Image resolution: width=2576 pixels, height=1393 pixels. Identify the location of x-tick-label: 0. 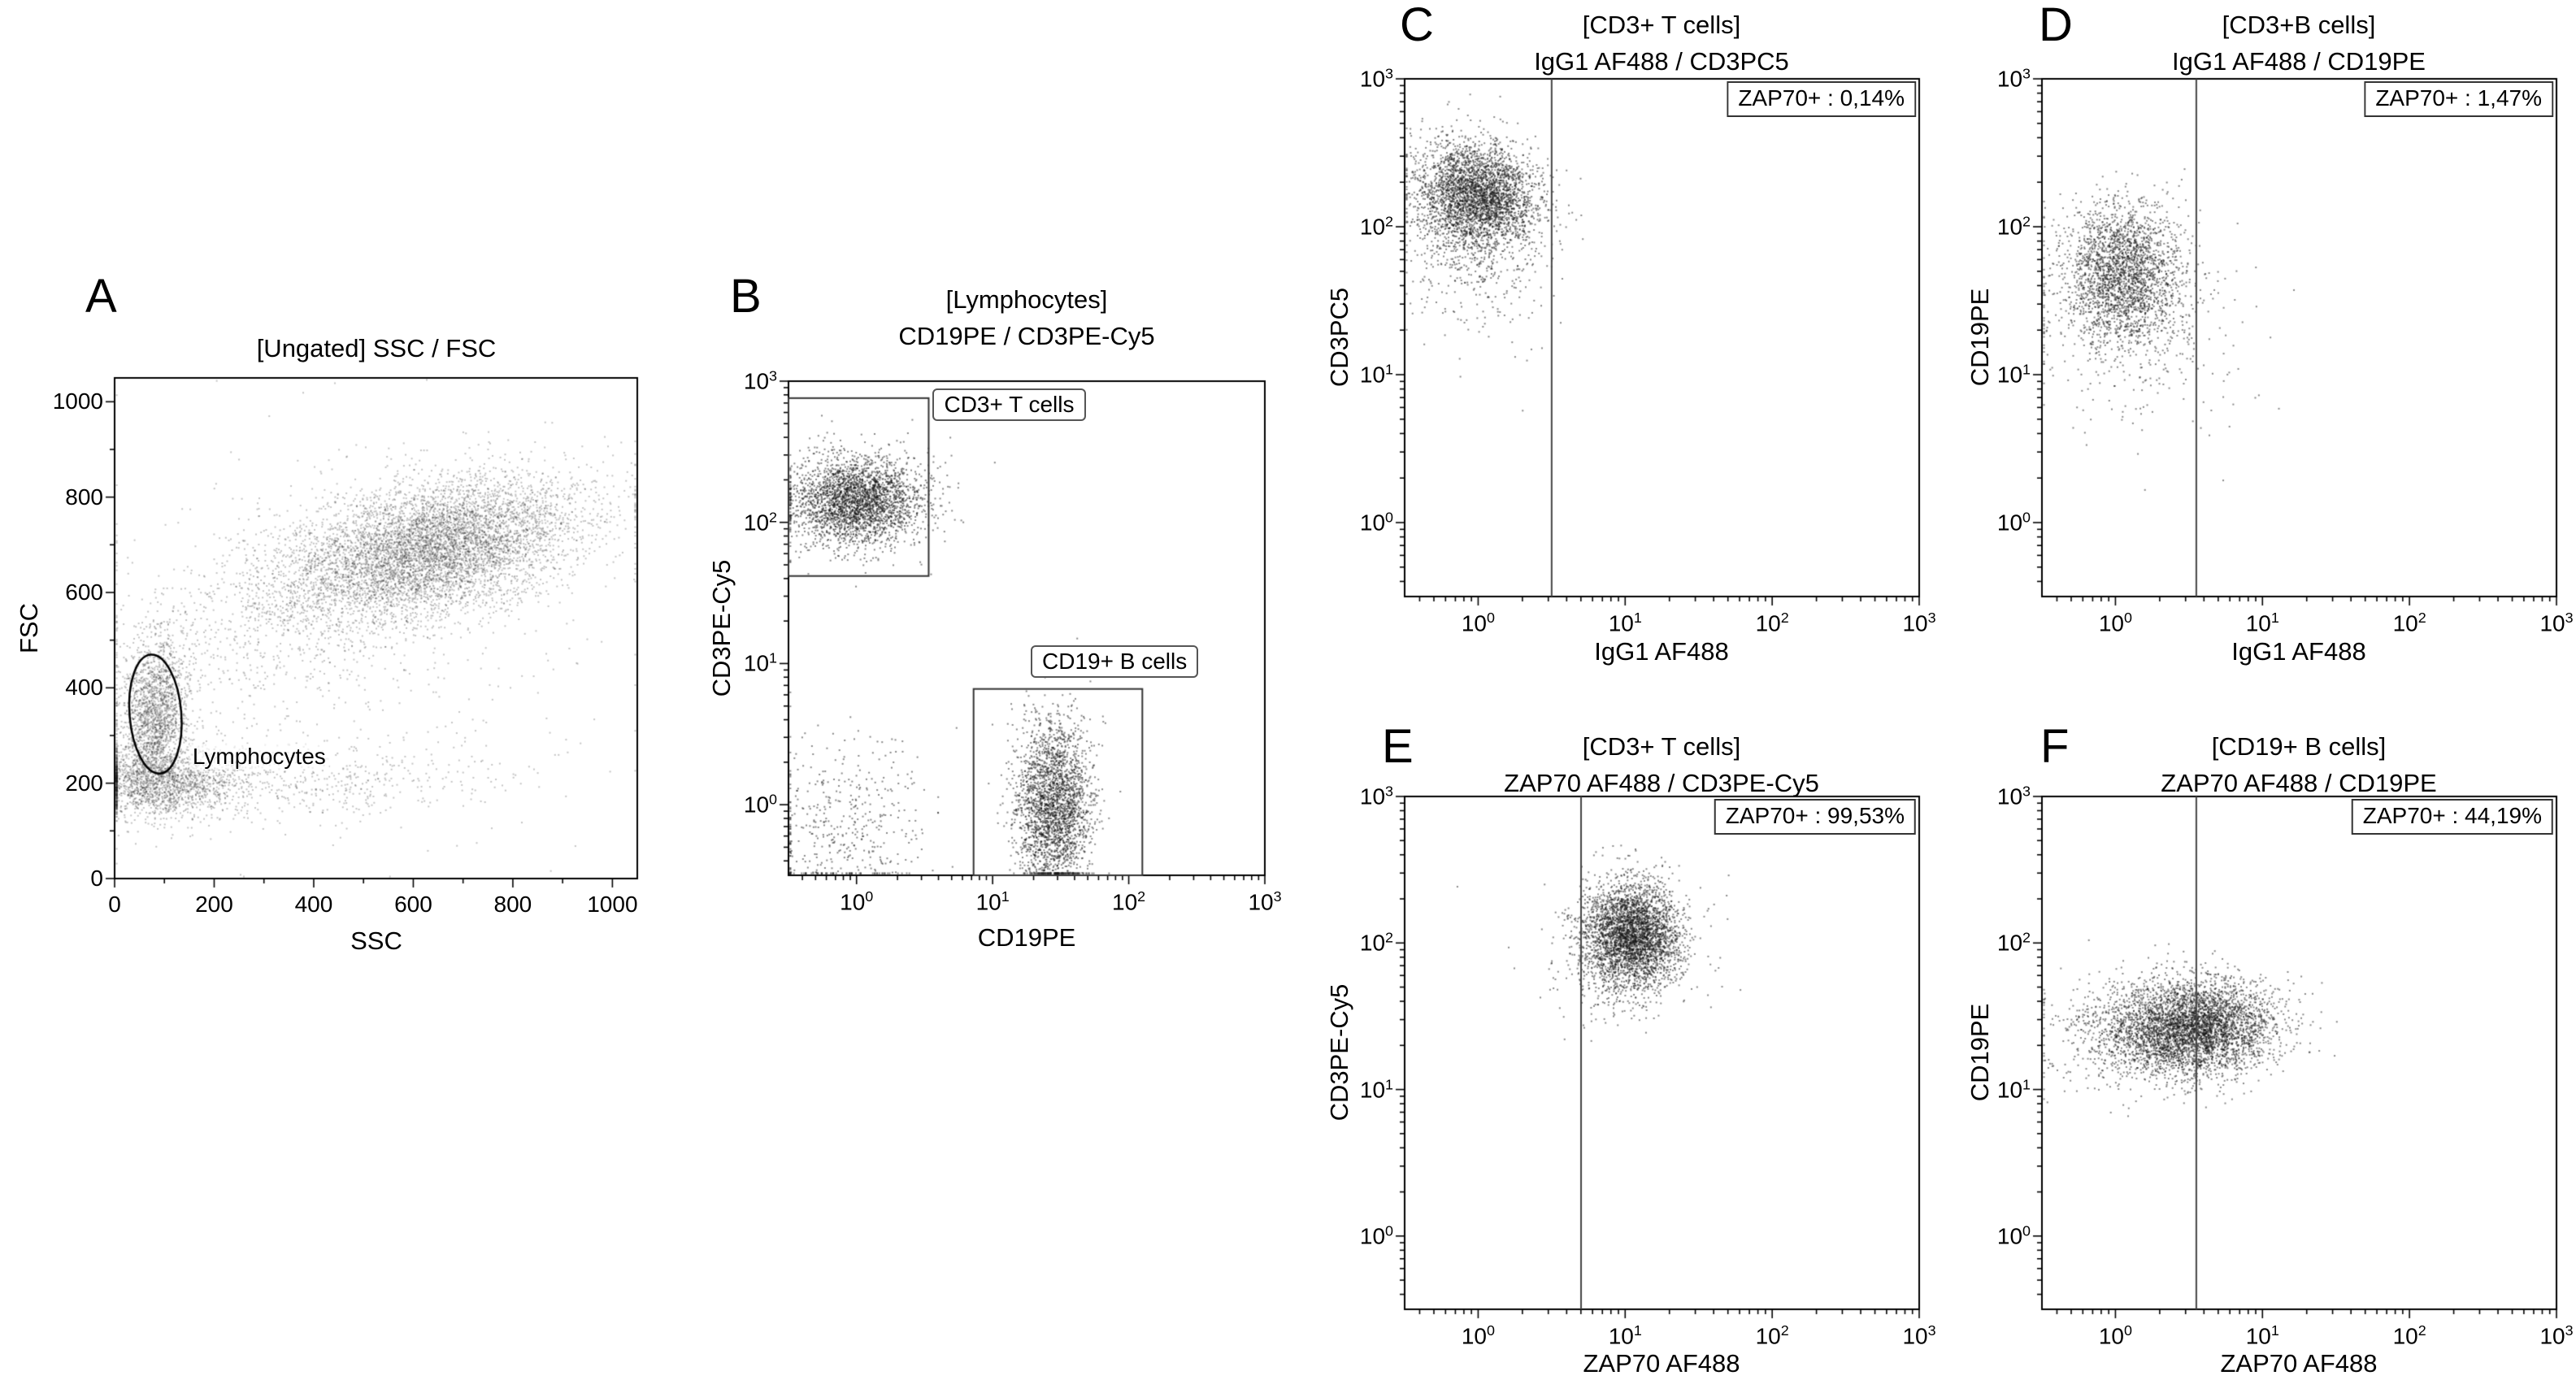
(114, 905).